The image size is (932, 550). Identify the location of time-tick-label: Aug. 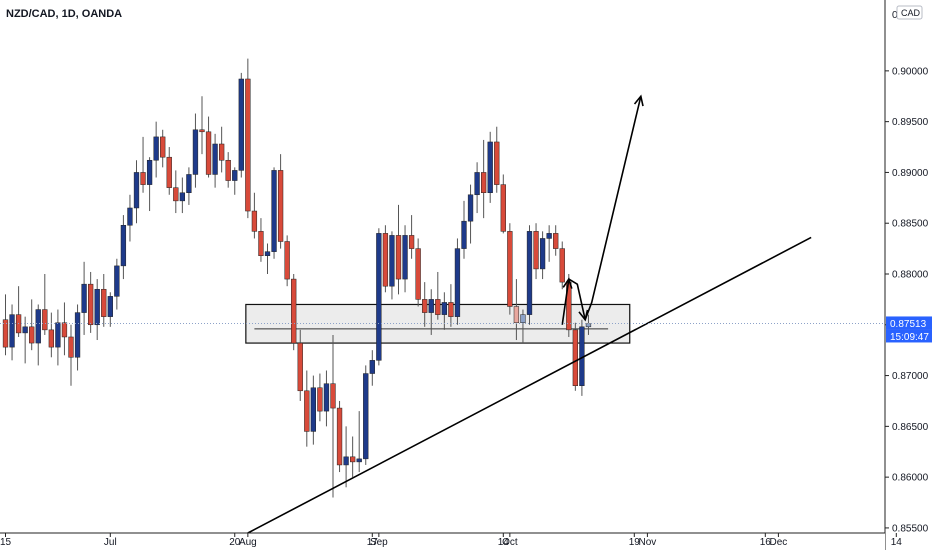
(248, 542).